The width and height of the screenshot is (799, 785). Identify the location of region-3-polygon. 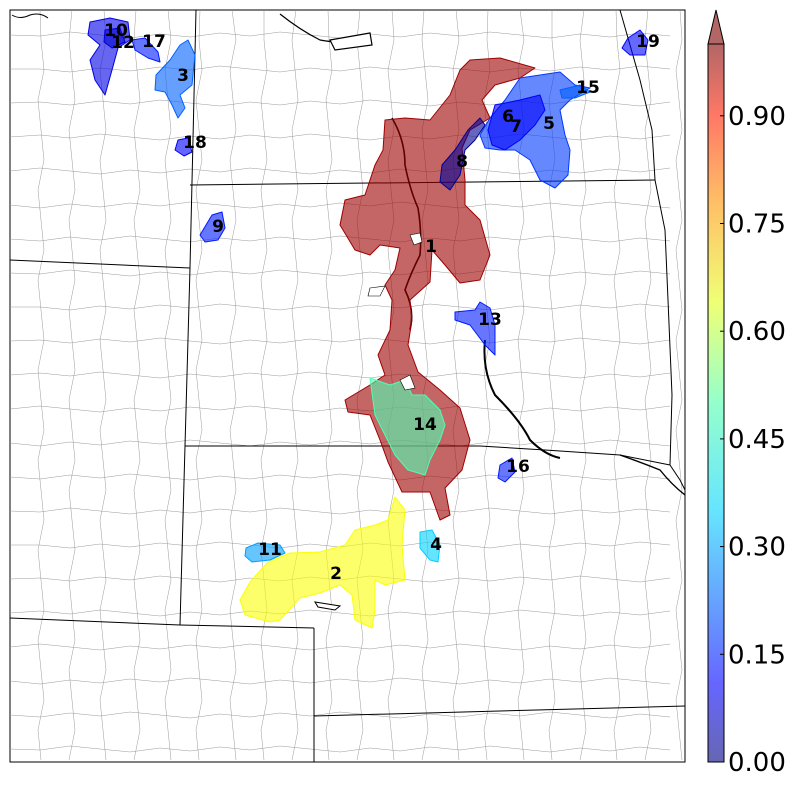
(175, 79).